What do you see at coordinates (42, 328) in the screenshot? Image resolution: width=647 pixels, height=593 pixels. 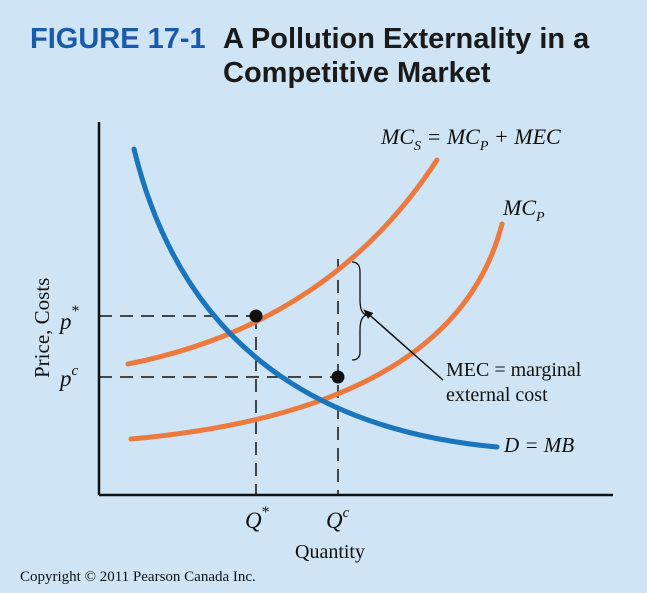 I see `y-axis-title: Price, Costs` at bounding box center [42, 328].